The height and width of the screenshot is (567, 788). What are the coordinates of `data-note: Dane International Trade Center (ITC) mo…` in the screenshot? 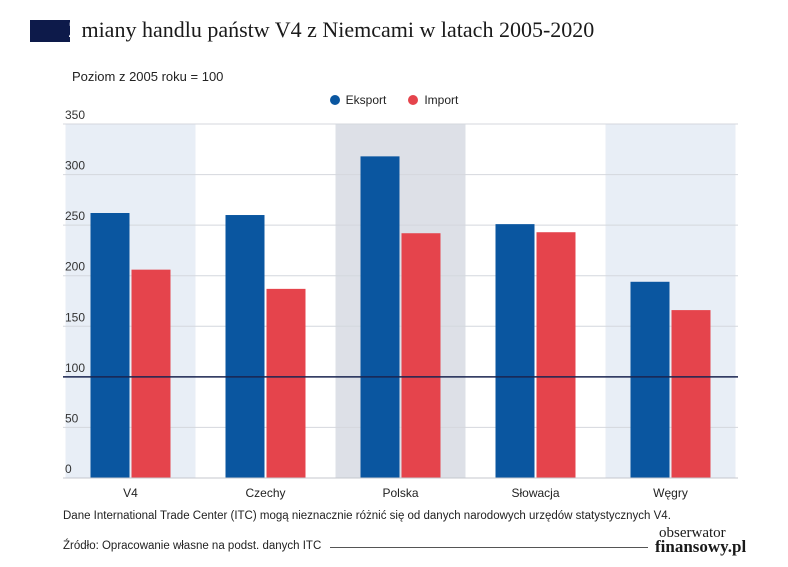 It's located at (367, 516).